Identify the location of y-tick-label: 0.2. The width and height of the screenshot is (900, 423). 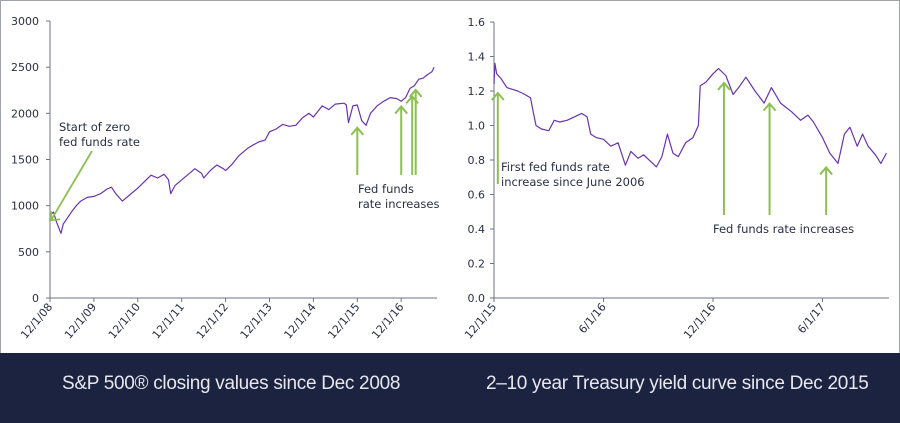
(477, 264).